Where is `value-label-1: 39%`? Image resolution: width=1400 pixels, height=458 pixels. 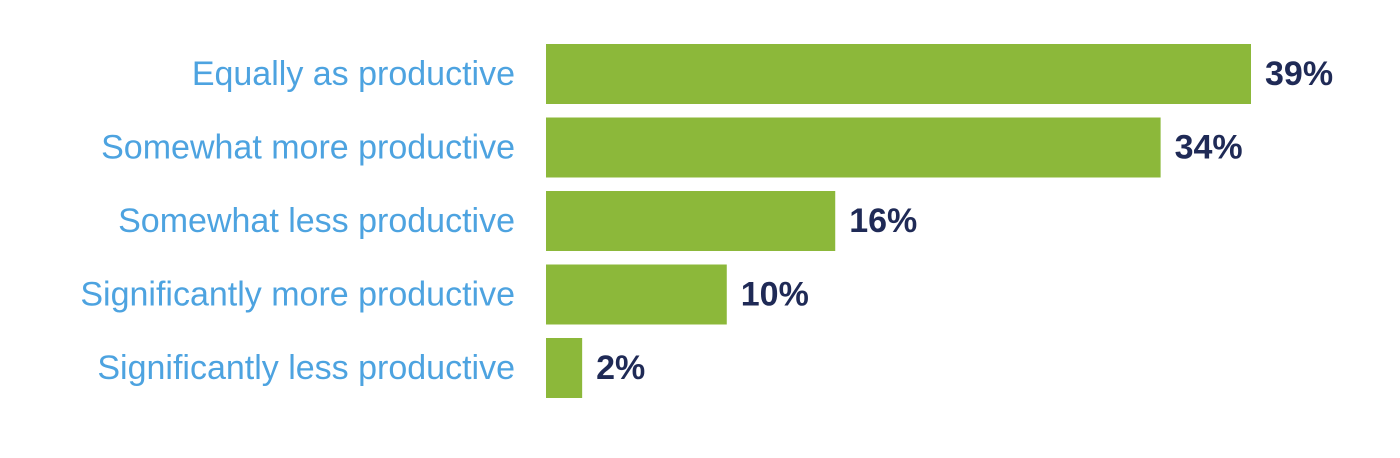
value-label-1: 39% is located at coordinates (1299, 74).